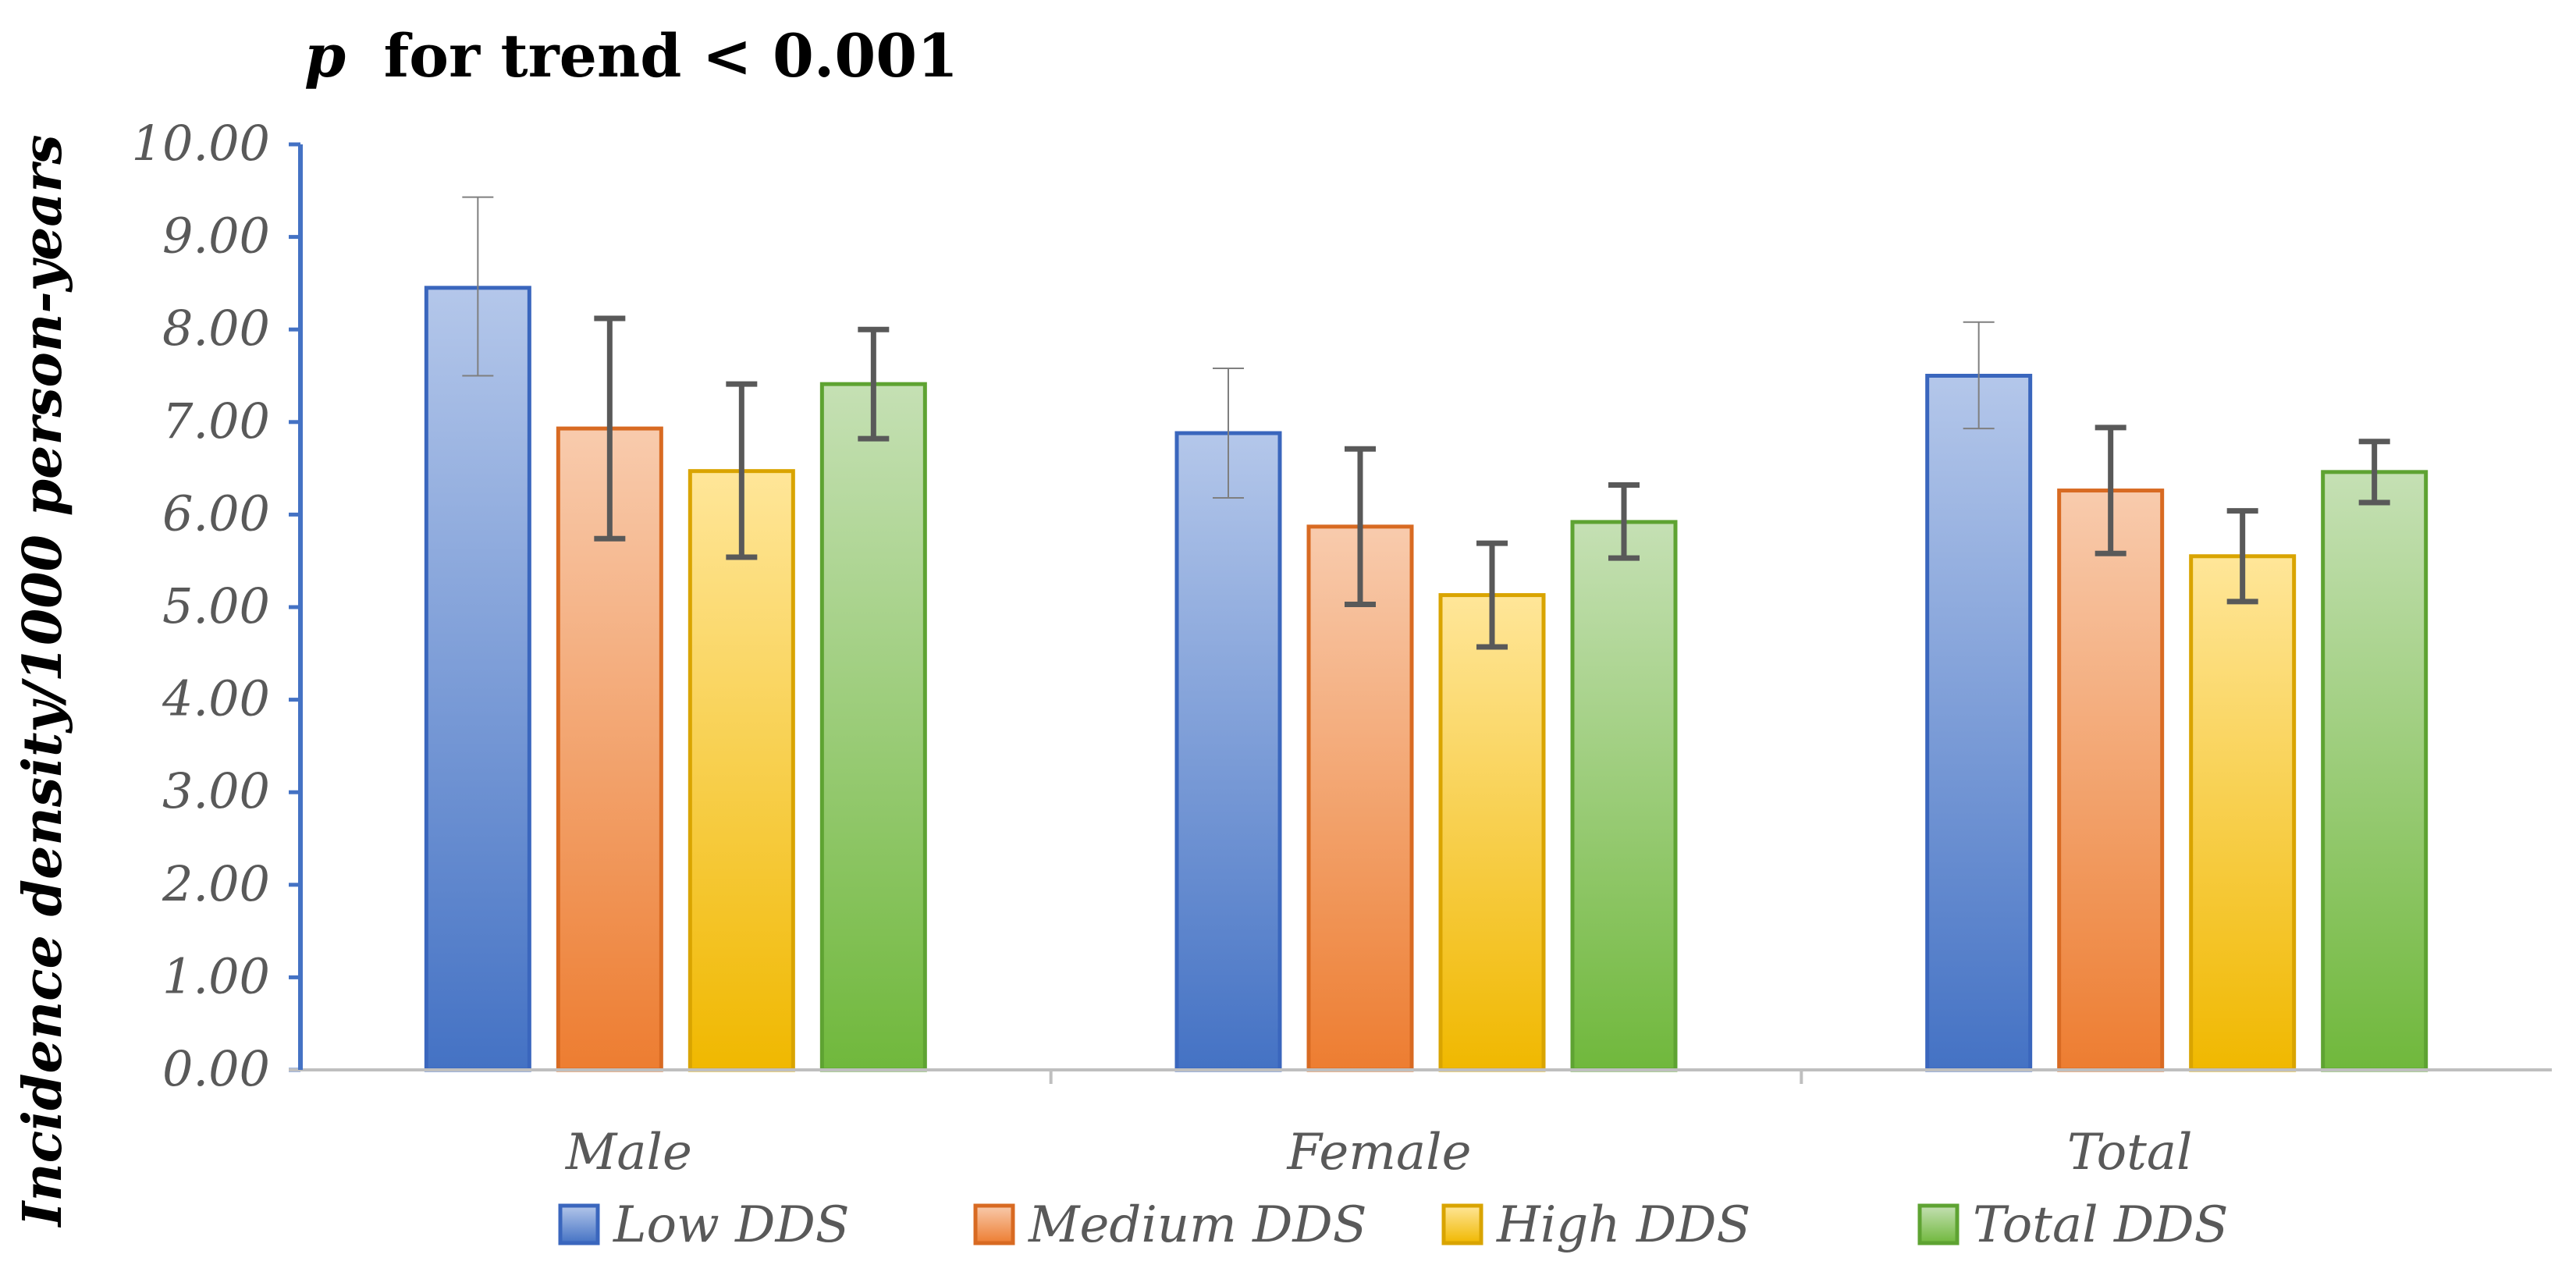 This screenshot has width=2576, height=1272. What do you see at coordinates (742, 770) in the screenshot?
I see `bar-high-dds-male` at bounding box center [742, 770].